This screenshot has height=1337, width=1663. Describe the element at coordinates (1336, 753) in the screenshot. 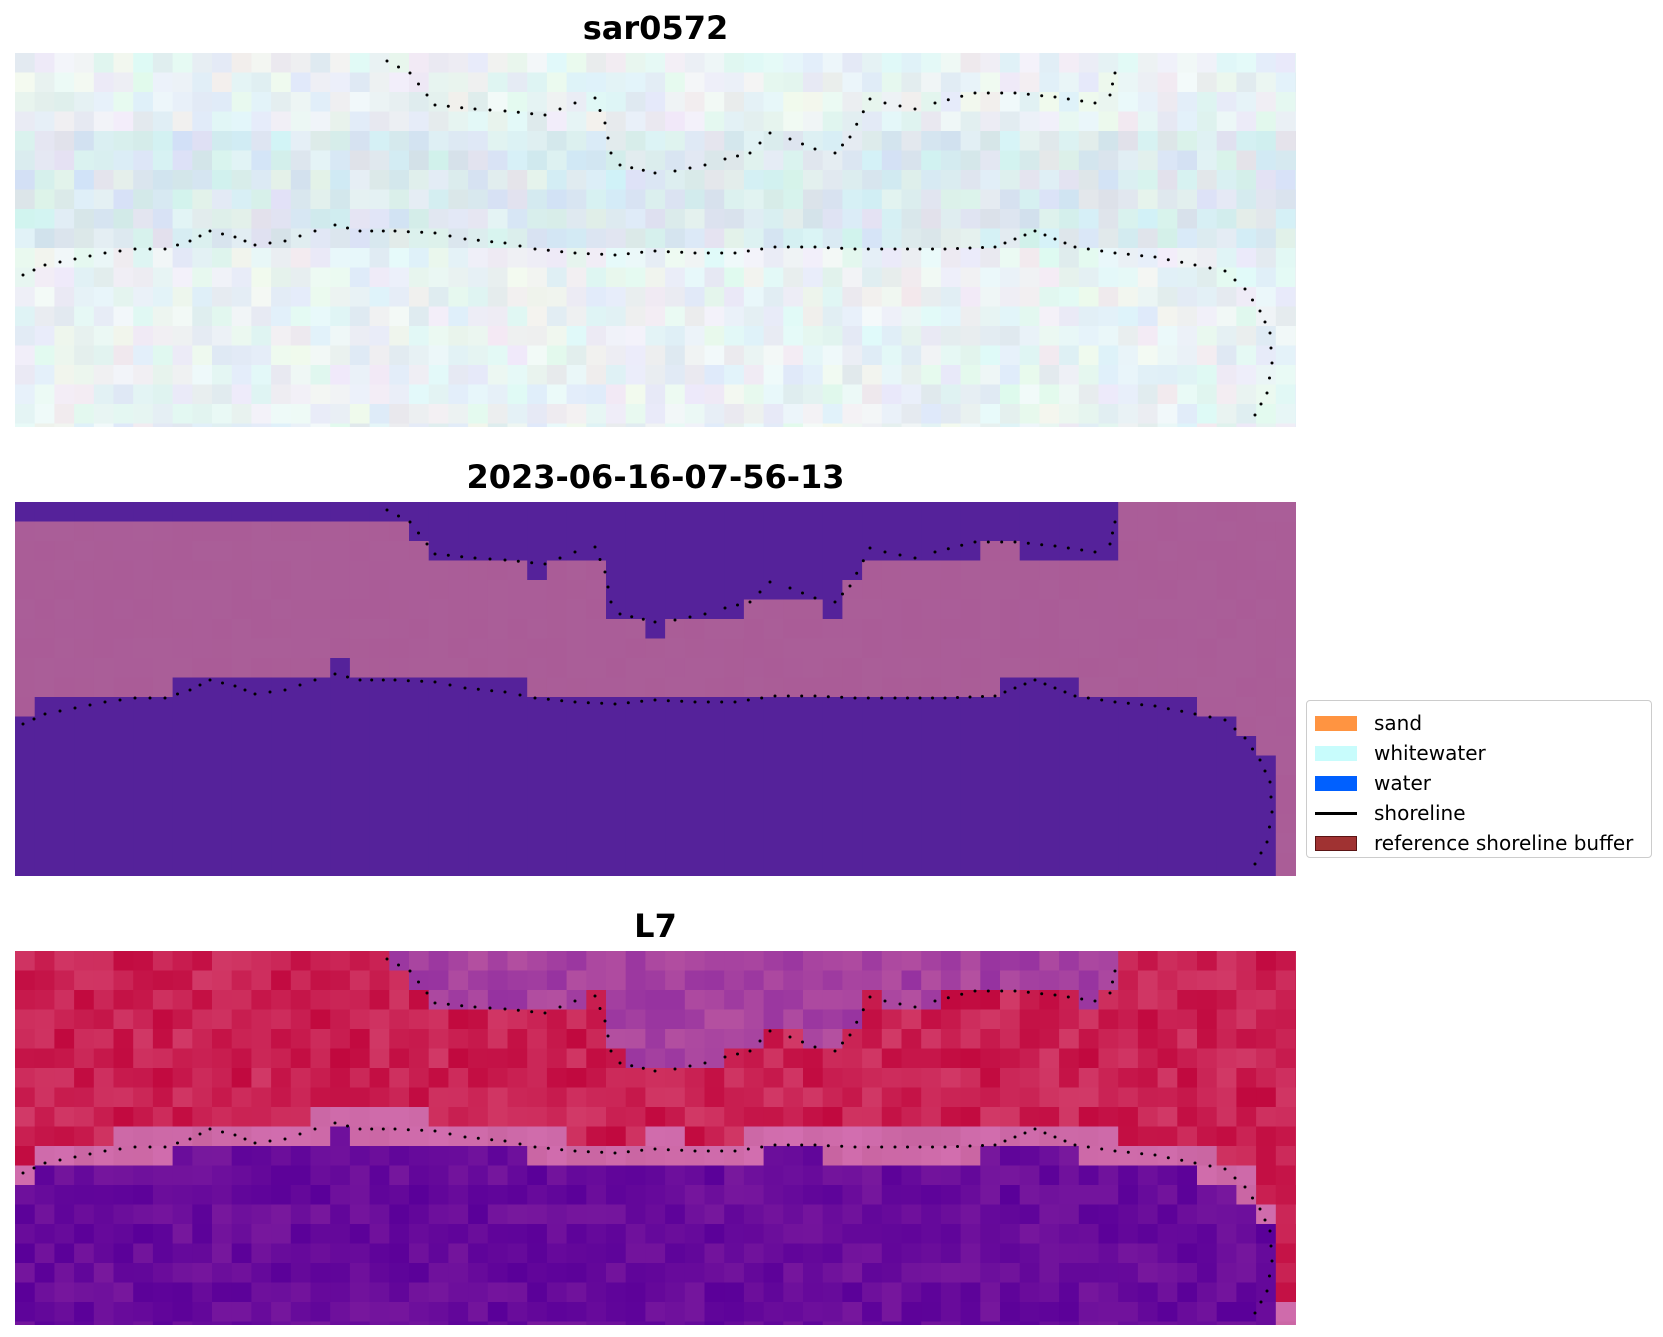

I see `whitewater-swatch-icon` at that location.